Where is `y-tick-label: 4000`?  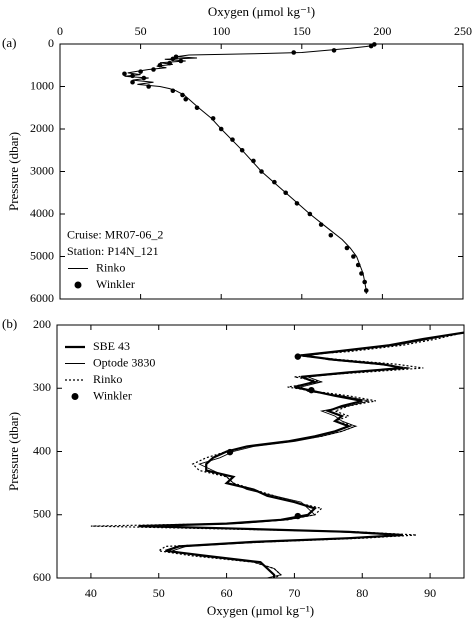
y-tick-label: 4000 is located at coordinates (42, 213).